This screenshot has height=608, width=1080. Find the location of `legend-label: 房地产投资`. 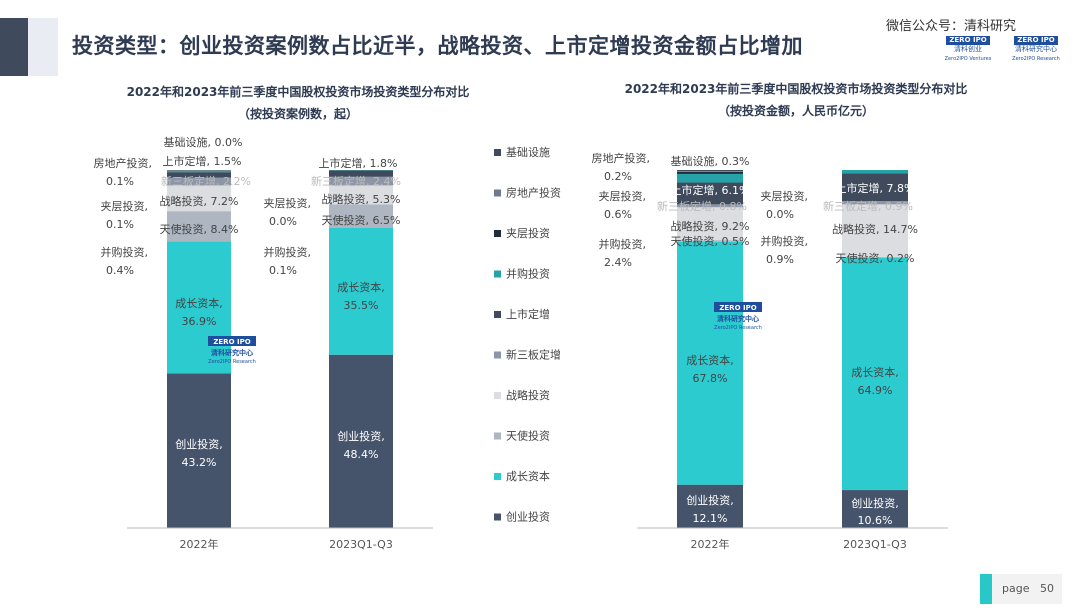

legend-label: 房地产投资 is located at coordinates (533, 193).